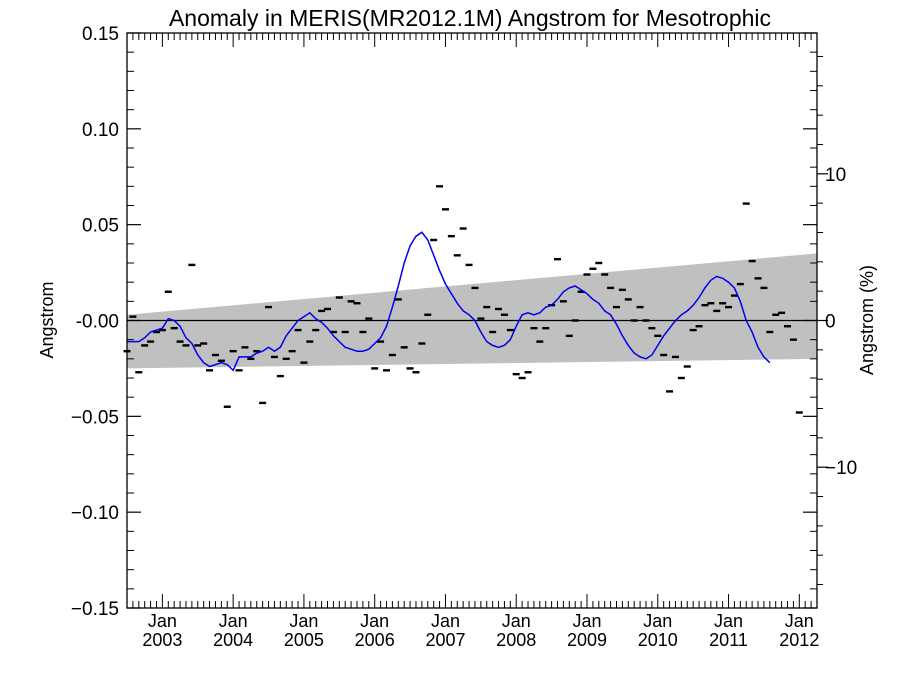 This screenshot has width=900, height=675. I want to click on x-tick-year: 2011, so click(728, 640).